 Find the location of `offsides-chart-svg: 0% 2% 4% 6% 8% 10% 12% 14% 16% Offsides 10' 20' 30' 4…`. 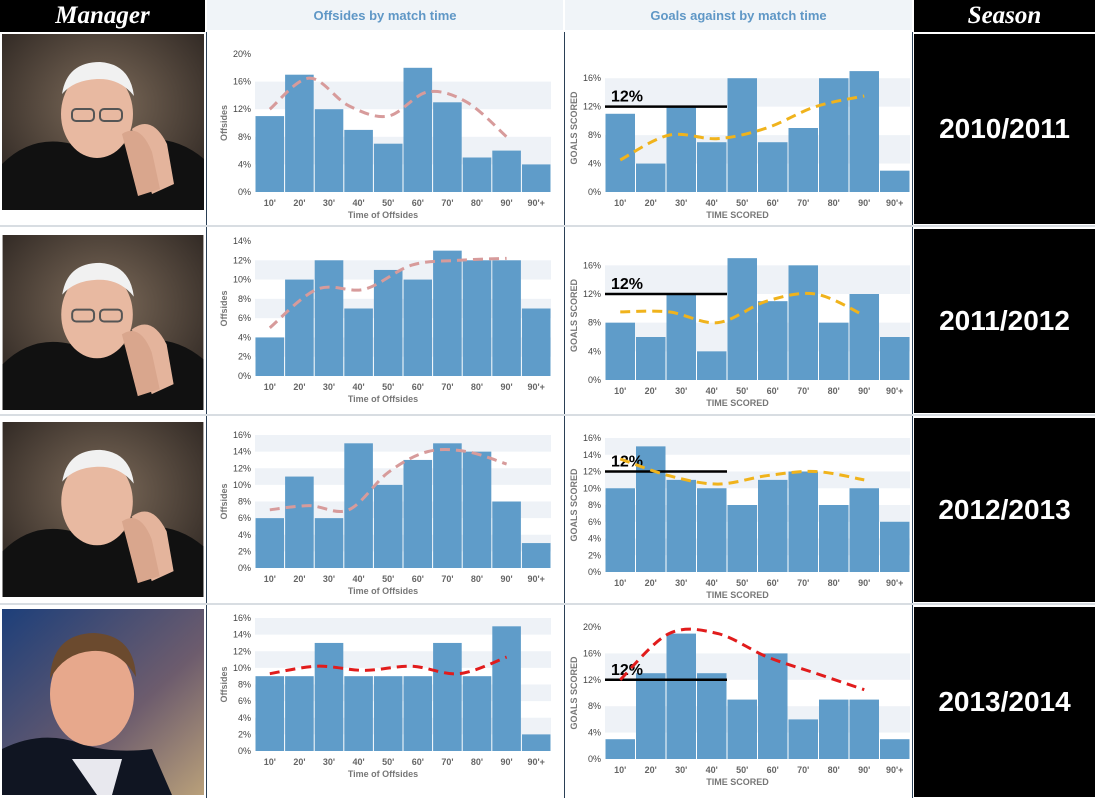

offsides-chart-svg: 0% 2% 4% 6% 8% 10% 12% 14% 16% Offsides 10' 20' 30' 4… is located at coordinates (385, 513).